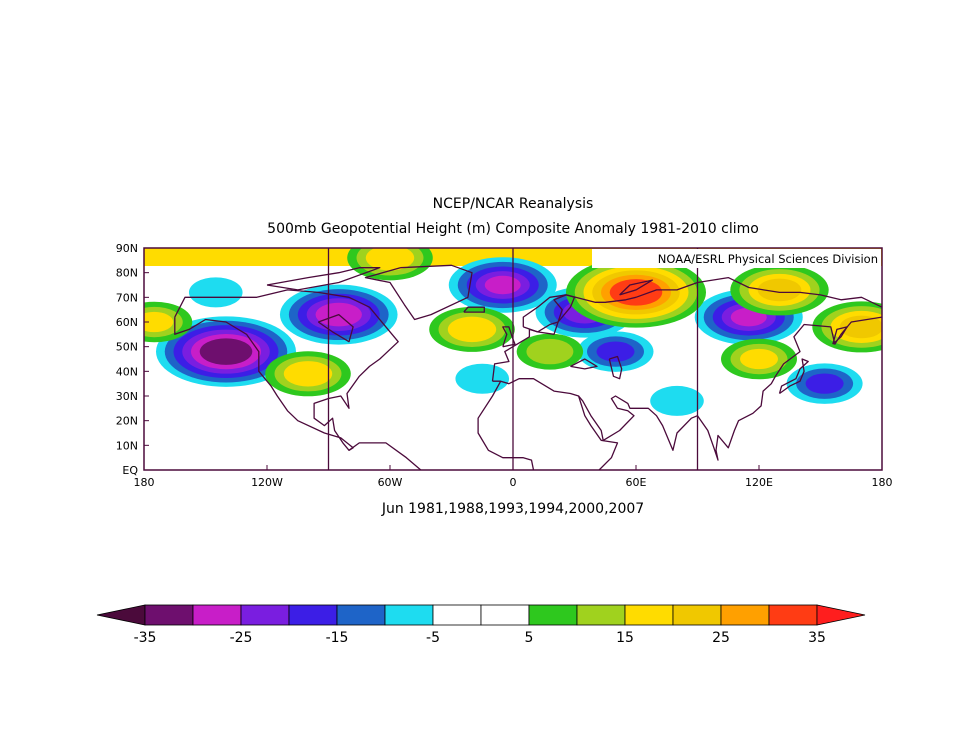 The height and width of the screenshot is (742, 960). What do you see at coordinates (506, 425) in the screenshot?
I see `africa-coast` at bounding box center [506, 425].